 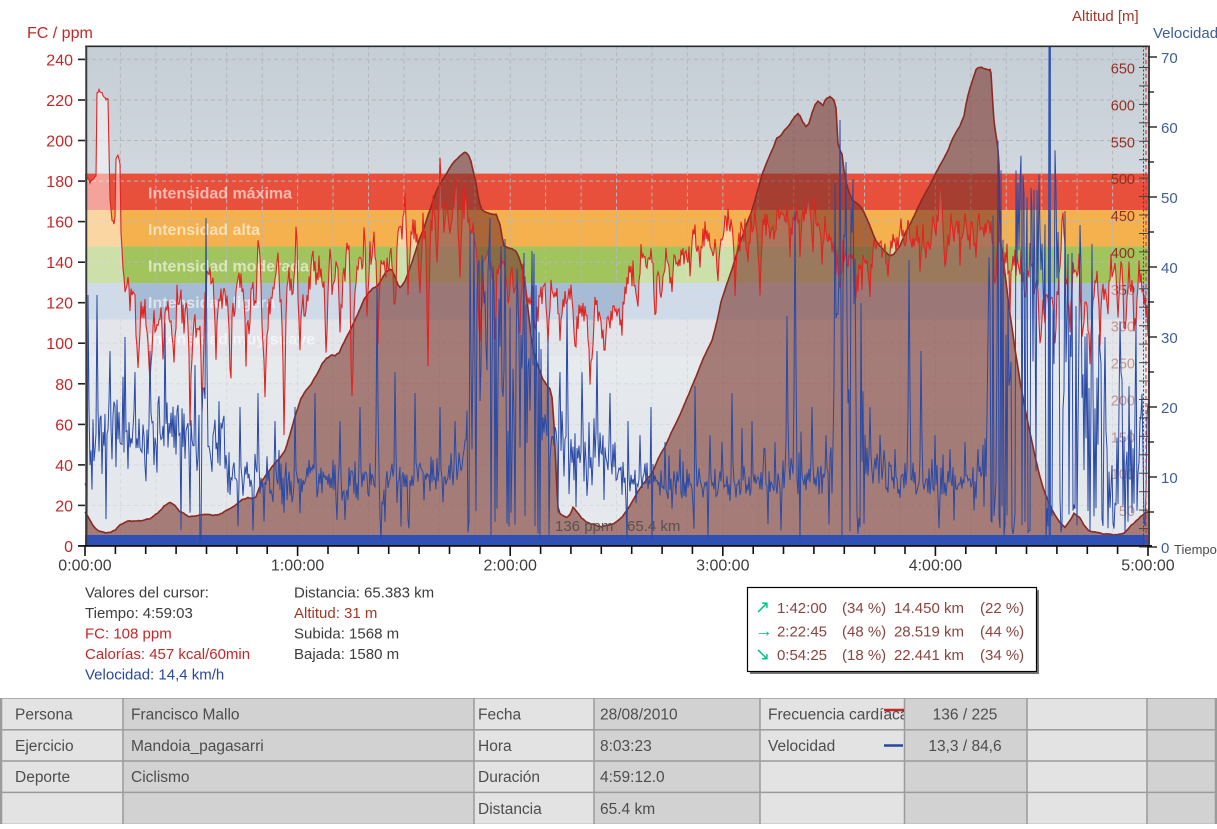 I want to click on svg-text: 4:00:00, so click(x=935, y=566).